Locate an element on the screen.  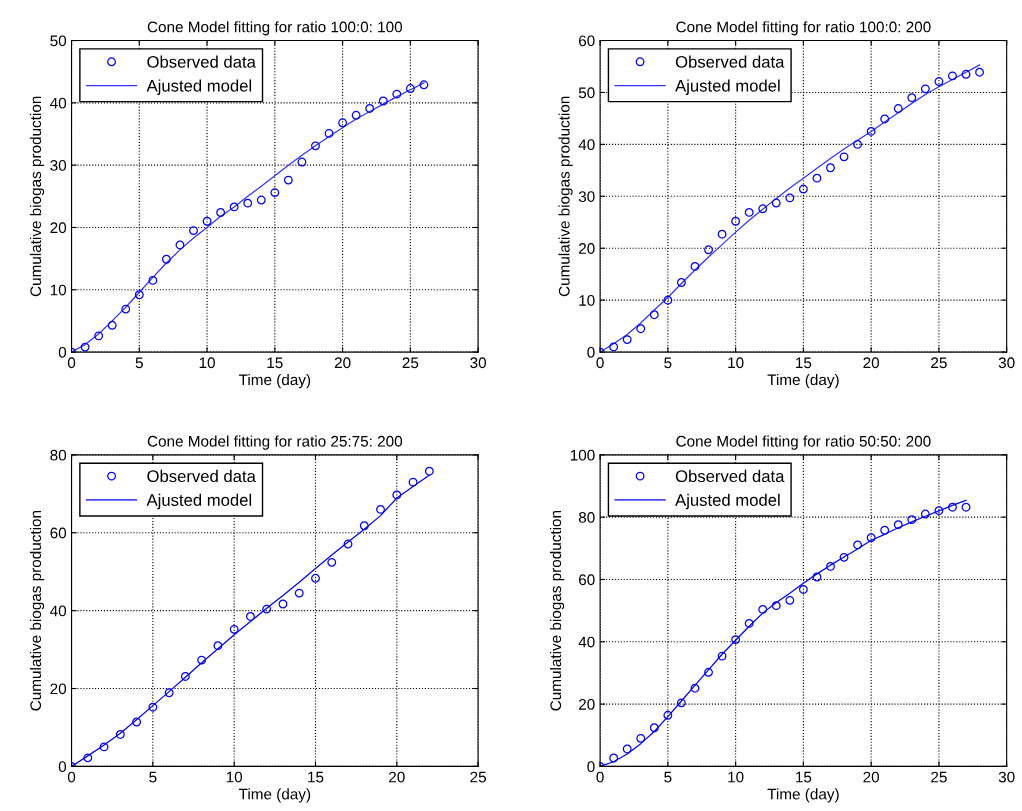
chart-title: Cone Model fitting for ratio 25:75: 200 is located at coordinates (275, 442).